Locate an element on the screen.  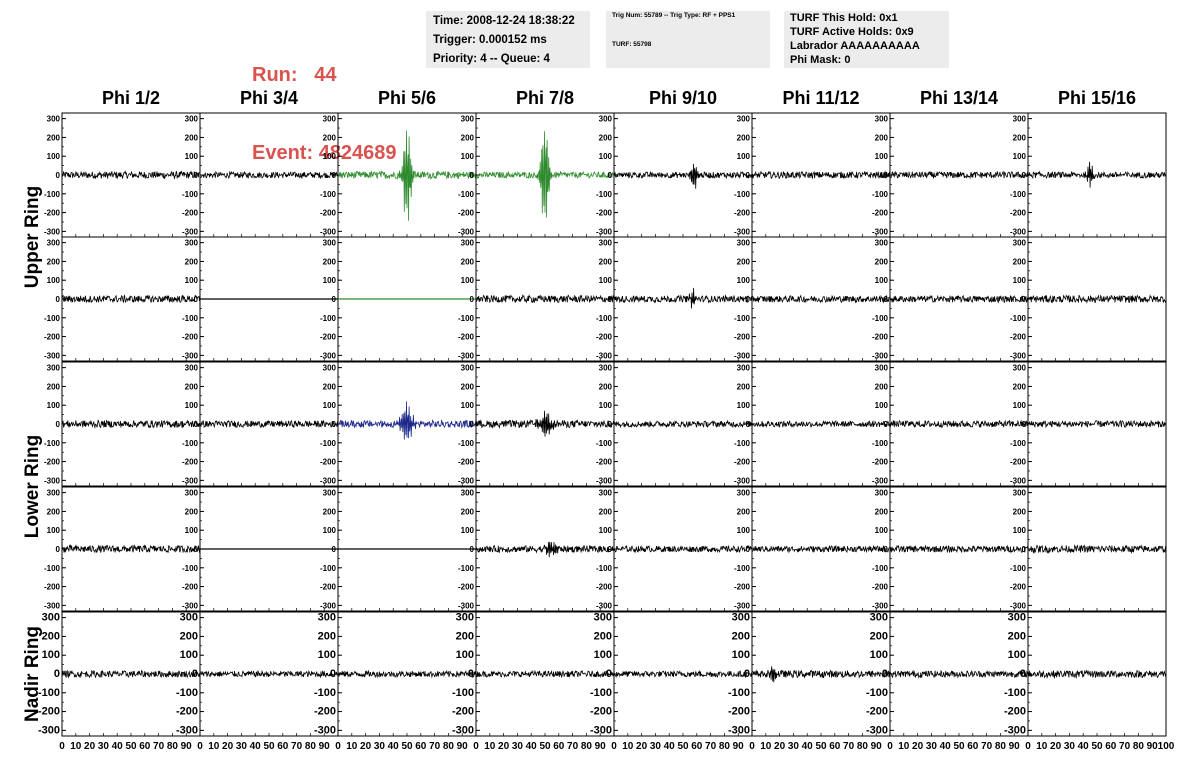
column-header: Phi 11/12 is located at coordinates (820, 98).